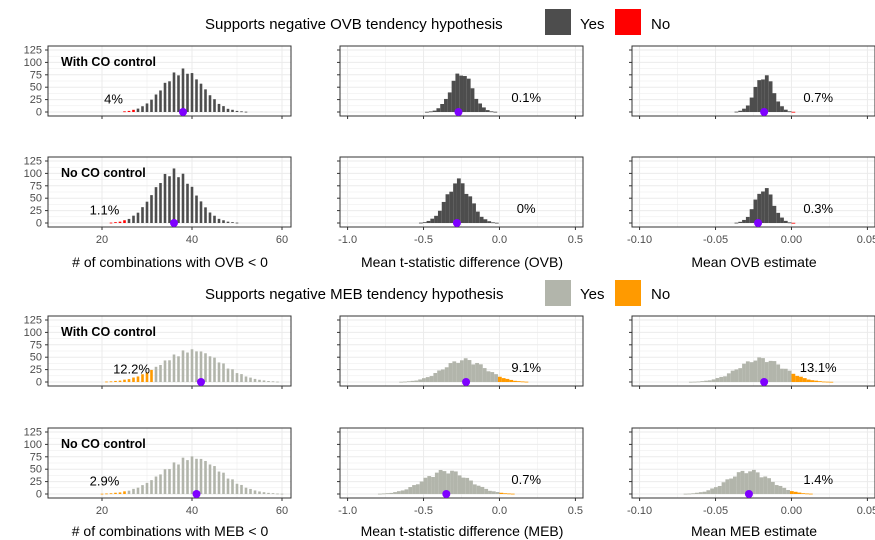  What do you see at coordinates (754, 531) in the screenshot?
I see `xlabel-meb-estimate: Mean MEB estimate` at bounding box center [754, 531].